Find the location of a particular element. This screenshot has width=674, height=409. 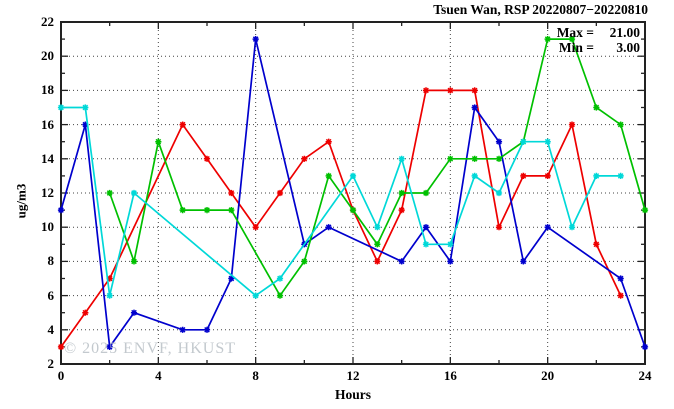

legend-max-value: 21.00 is located at coordinates (624, 32).